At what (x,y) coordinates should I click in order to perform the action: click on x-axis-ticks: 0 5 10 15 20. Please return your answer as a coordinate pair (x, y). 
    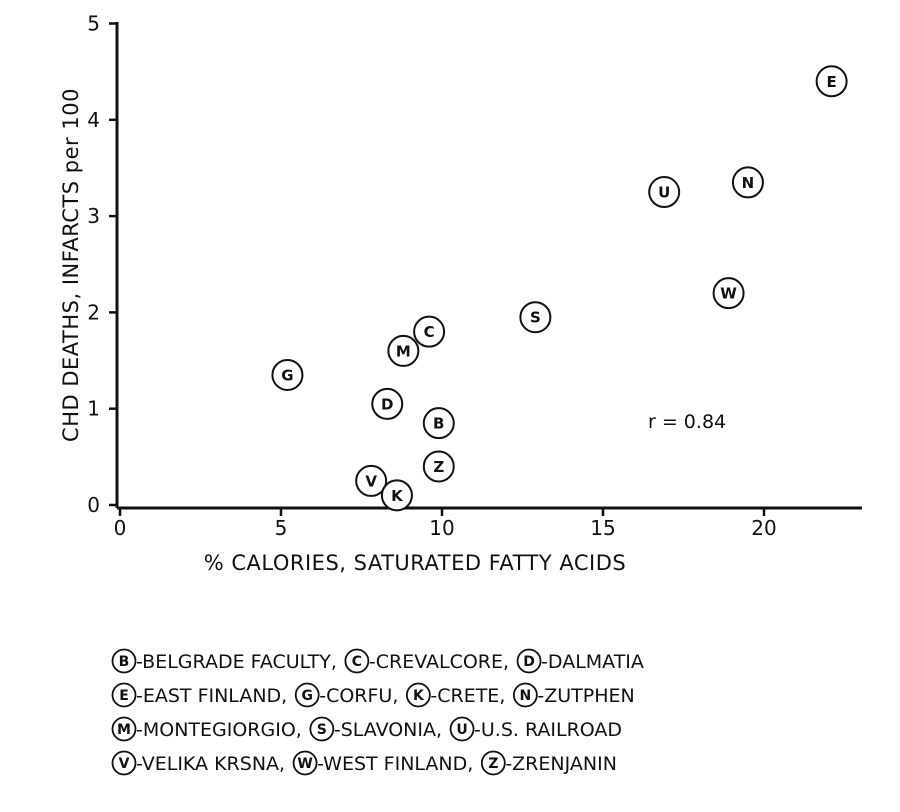
    Looking at the image, I should click on (445, 524).